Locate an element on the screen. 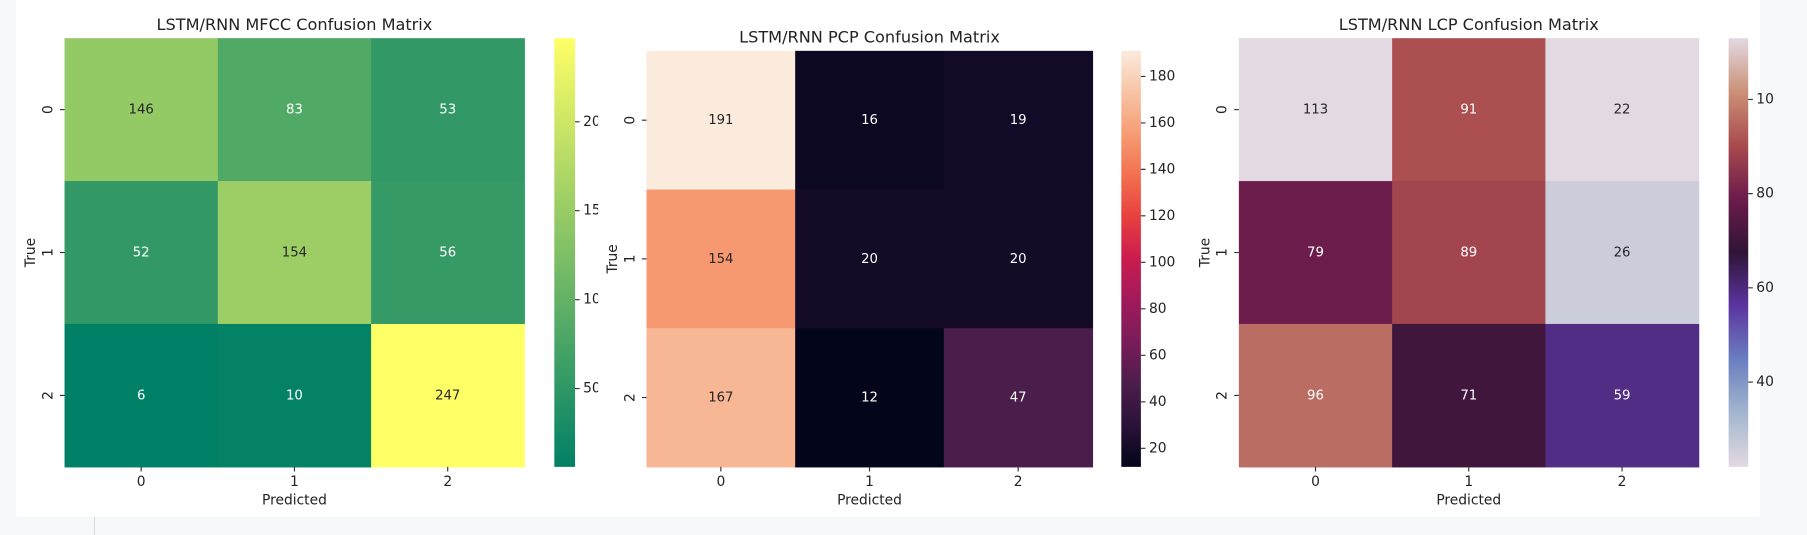  cell-label: 16 is located at coordinates (869, 120).